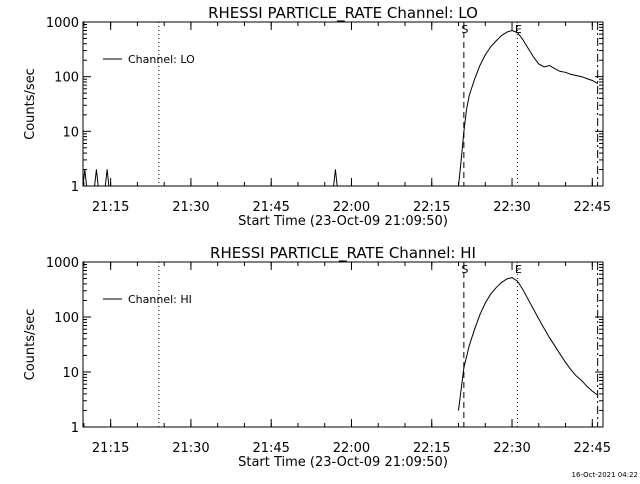  I want to click on legend-label: Channel: HI, so click(160, 299).